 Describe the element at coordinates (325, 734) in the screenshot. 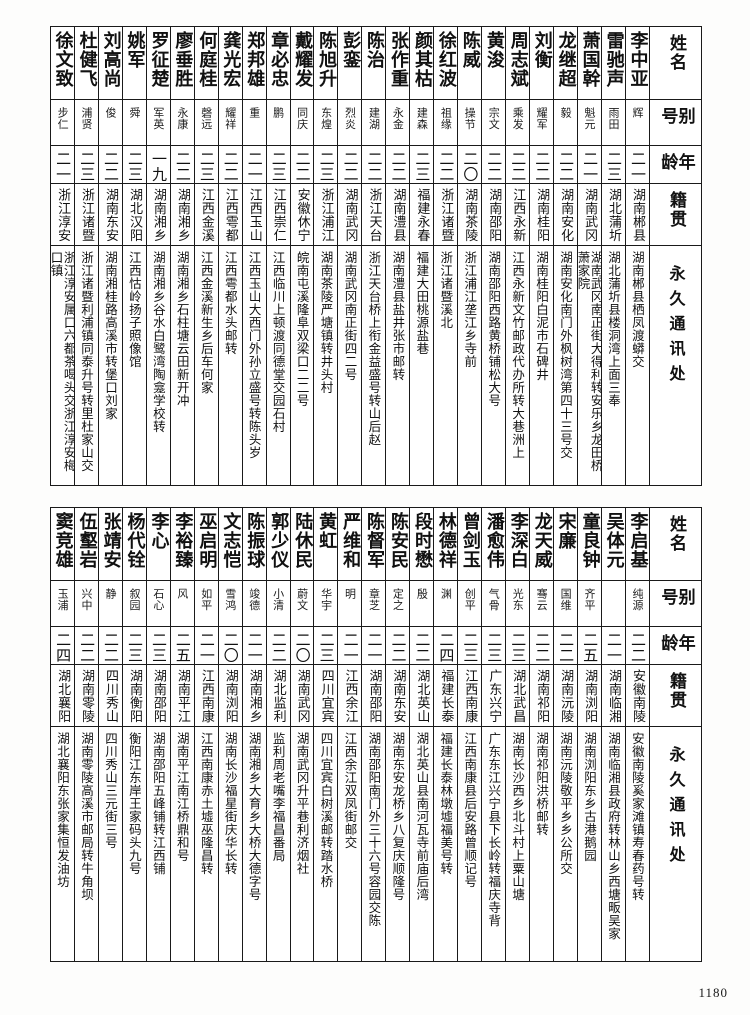

I see `roster-entry-column: 黄虹 华宇 二三 四川宜宾 四川宜宾白树溪邮转踏水桥` at that location.